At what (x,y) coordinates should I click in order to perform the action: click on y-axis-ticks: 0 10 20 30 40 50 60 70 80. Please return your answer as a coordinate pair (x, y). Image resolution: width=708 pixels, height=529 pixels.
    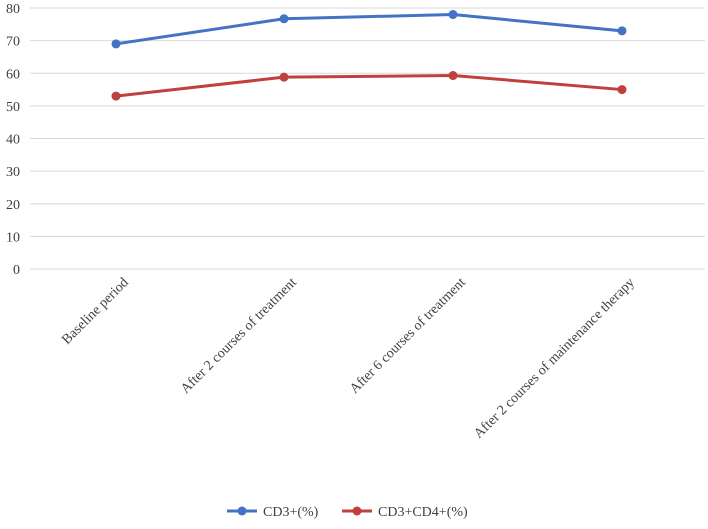
    Looking at the image, I should click on (13, 140).